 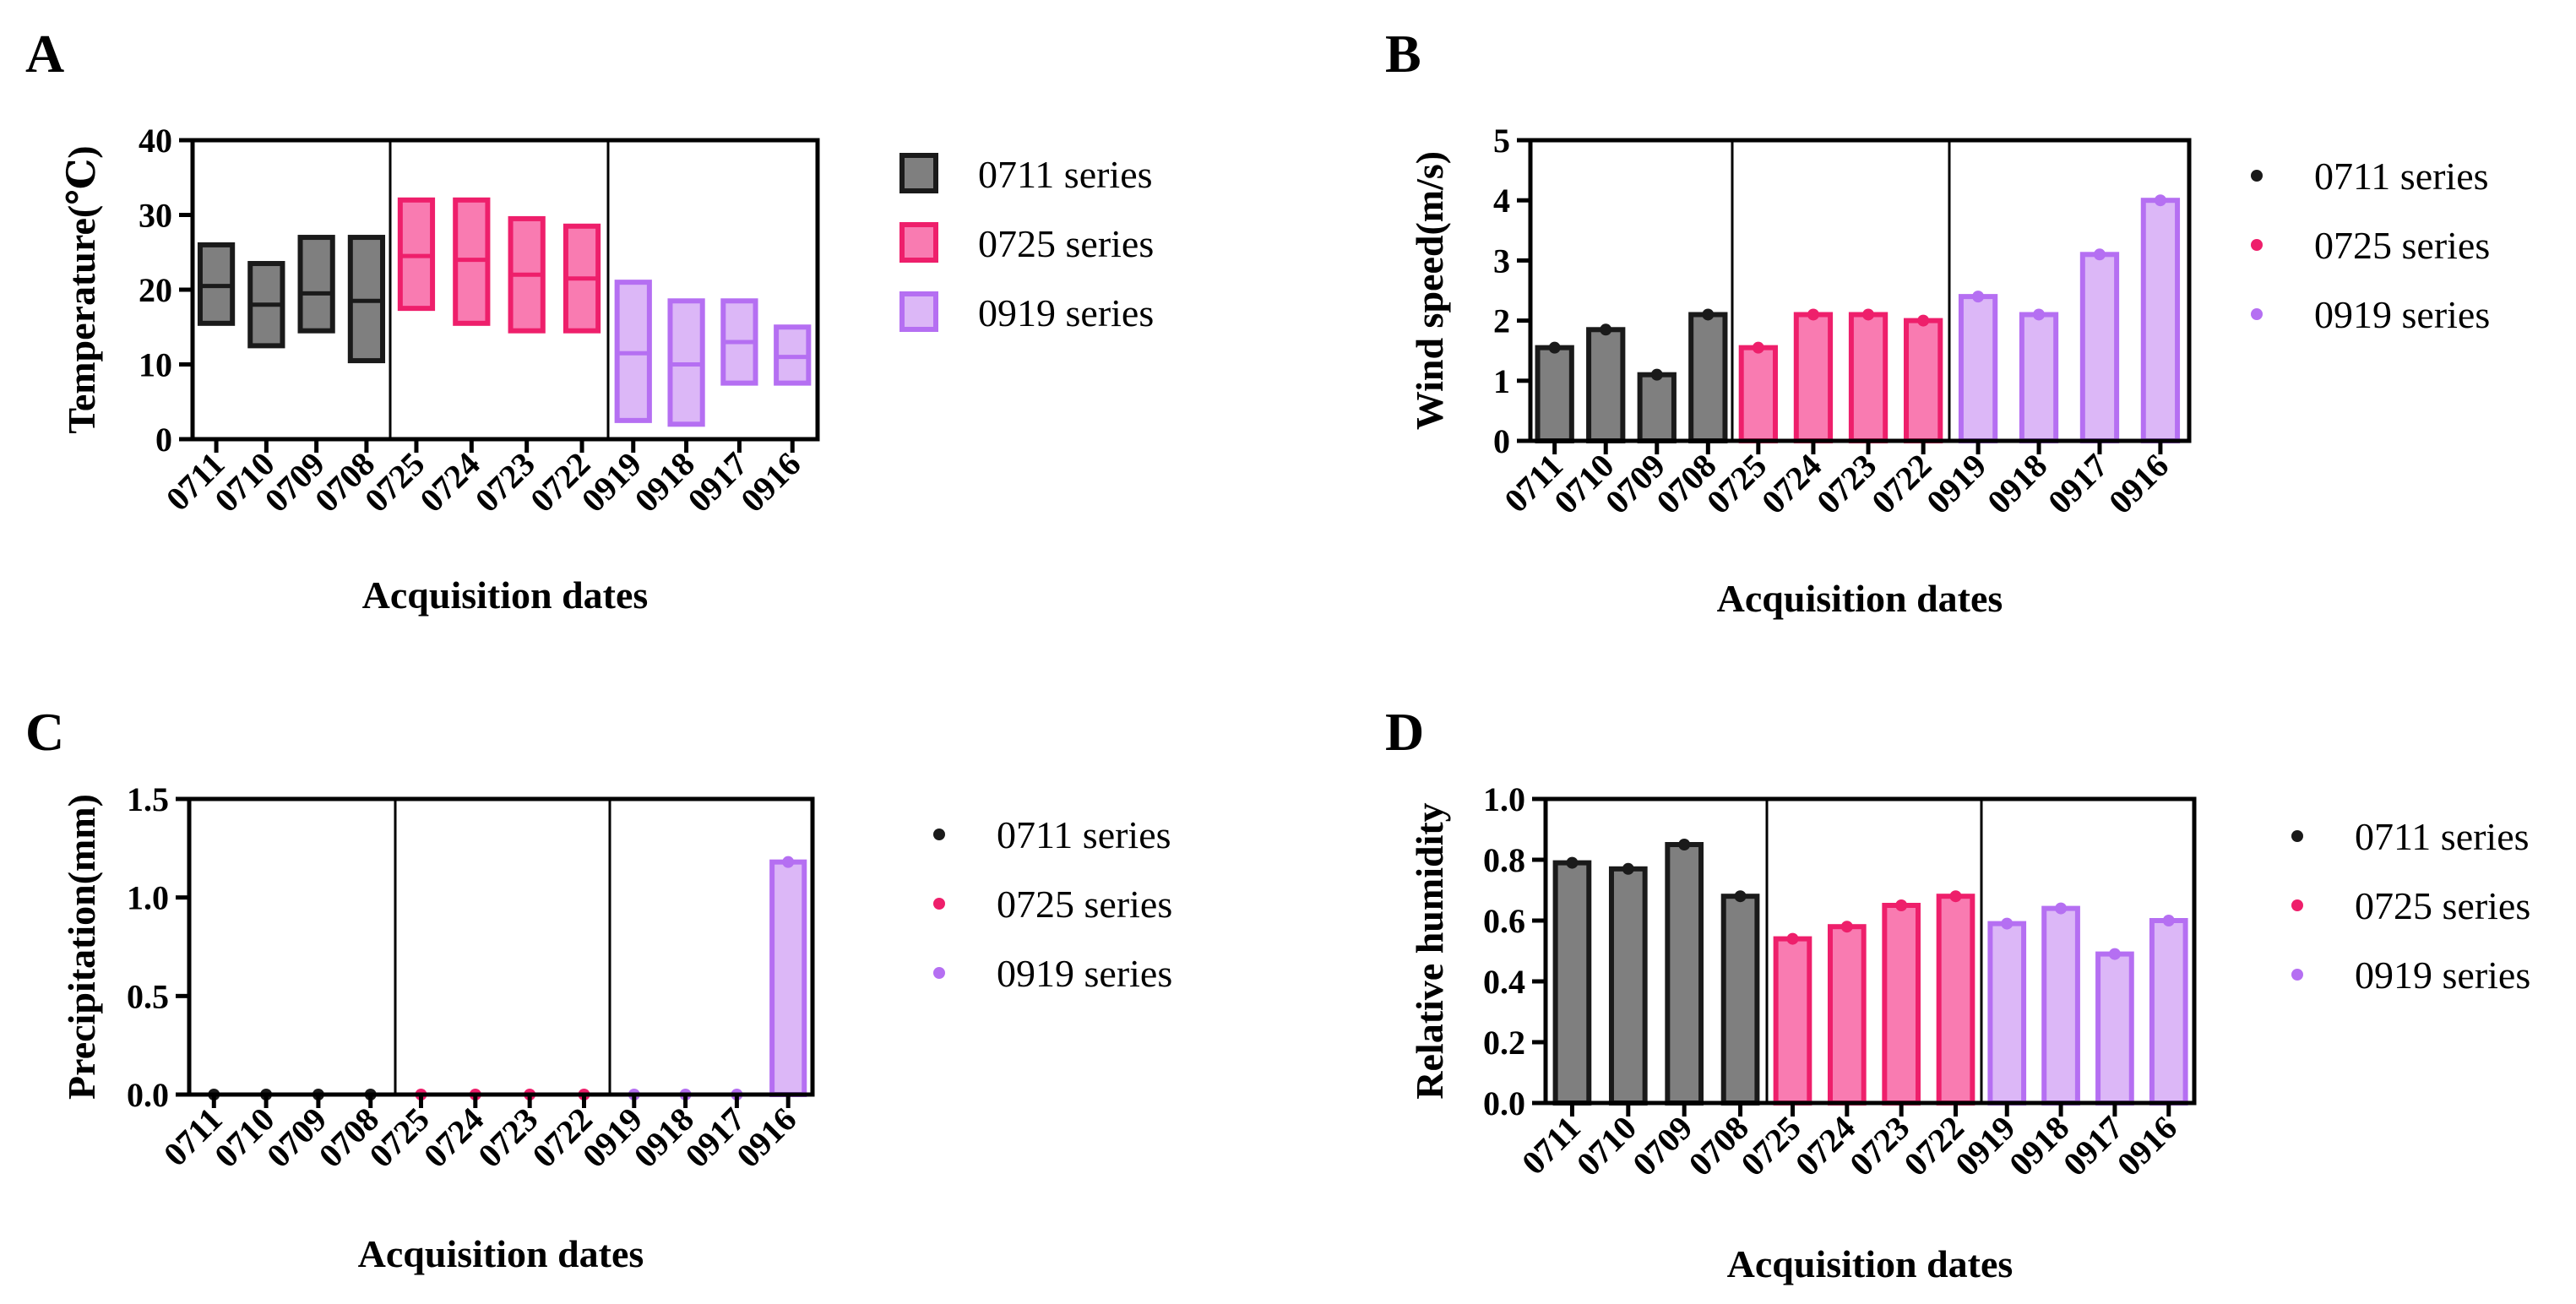 What do you see at coordinates (155, 365) in the screenshot?
I see `y-tick-label: 10` at bounding box center [155, 365].